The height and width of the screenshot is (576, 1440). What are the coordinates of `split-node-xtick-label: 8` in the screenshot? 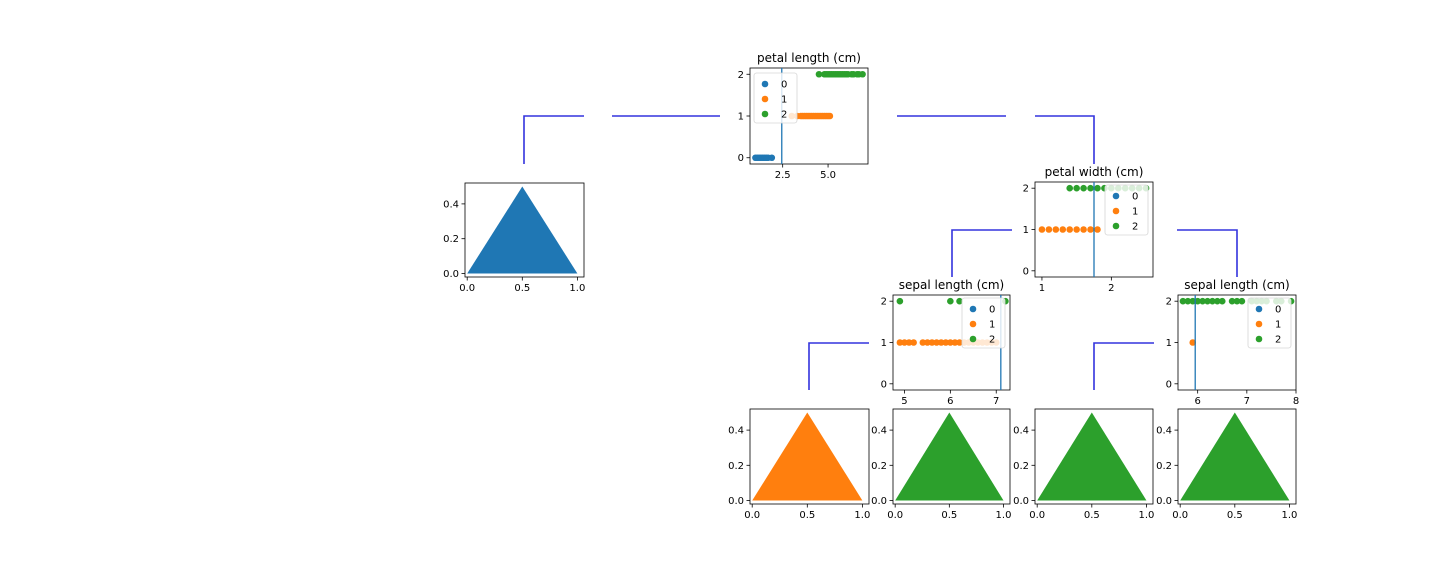 It's located at (1296, 401).